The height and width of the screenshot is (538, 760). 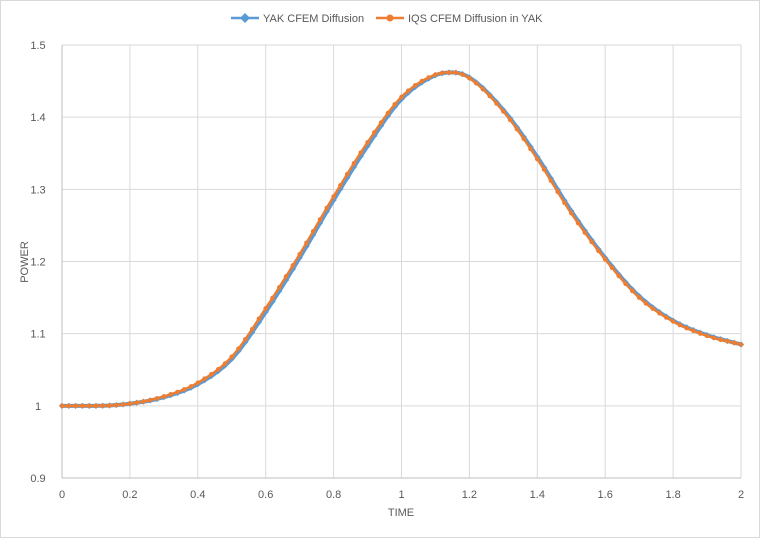 I want to click on x-tick-label: 1.8, so click(x=672, y=495).